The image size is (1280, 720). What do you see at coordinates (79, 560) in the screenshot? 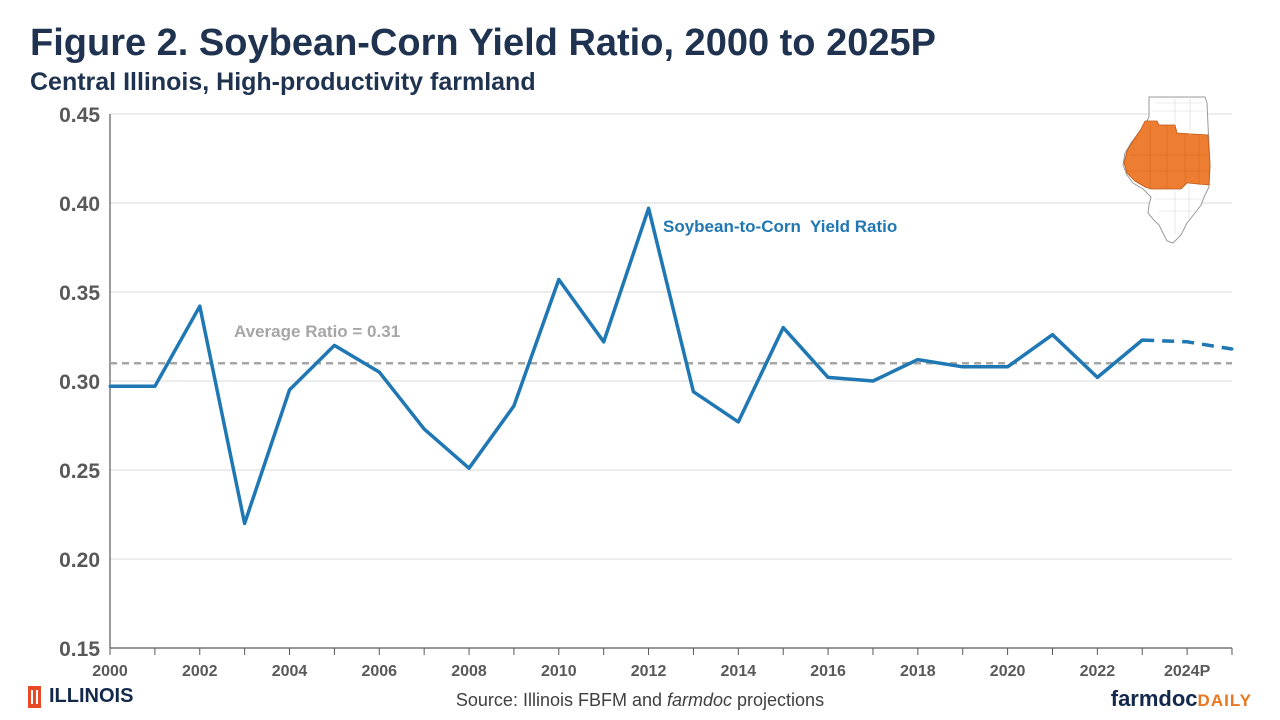
I see `y-tick-label: 0.20` at bounding box center [79, 560].